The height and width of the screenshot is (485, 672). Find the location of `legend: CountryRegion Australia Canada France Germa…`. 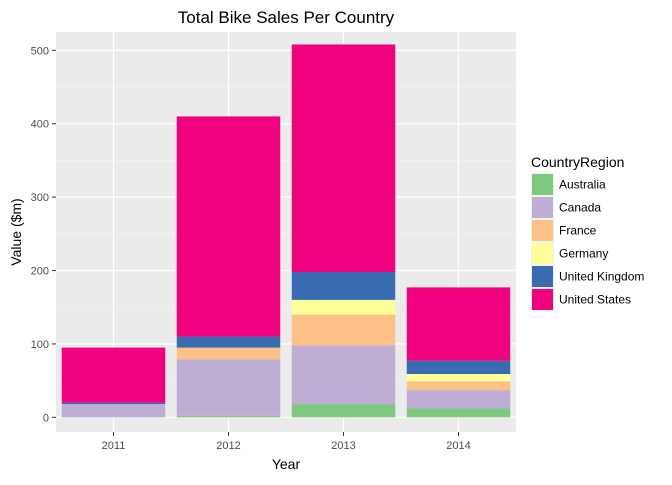

legend: CountryRegion Australia Canada France Germa… is located at coordinates (587, 232).